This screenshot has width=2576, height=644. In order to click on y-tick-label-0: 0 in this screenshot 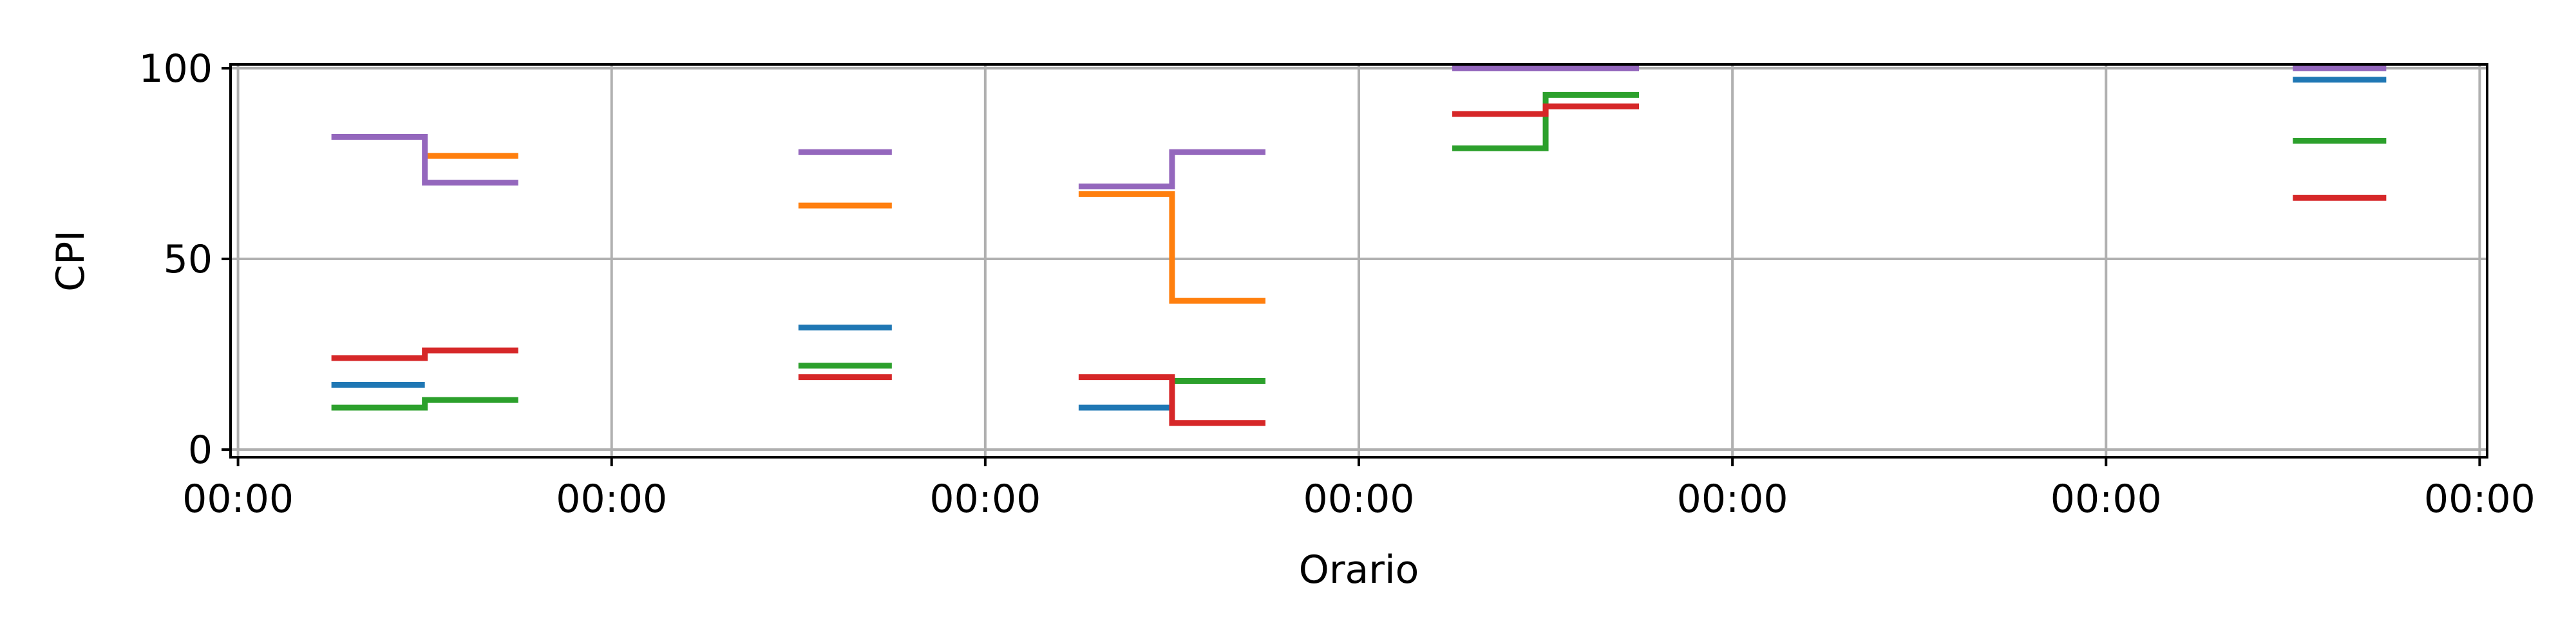, I will do `click(200, 450)`.